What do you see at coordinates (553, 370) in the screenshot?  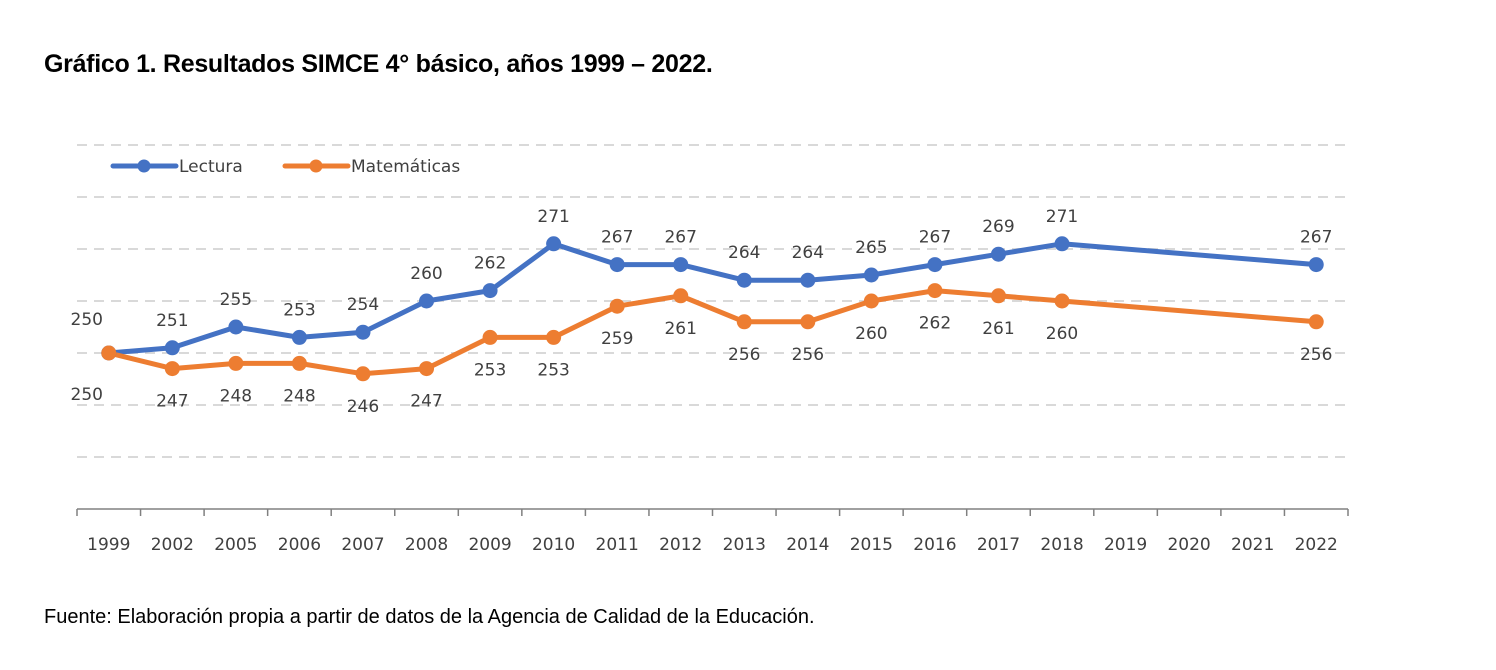 I see `data-label-matemáticas-2010: 253` at bounding box center [553, 370].